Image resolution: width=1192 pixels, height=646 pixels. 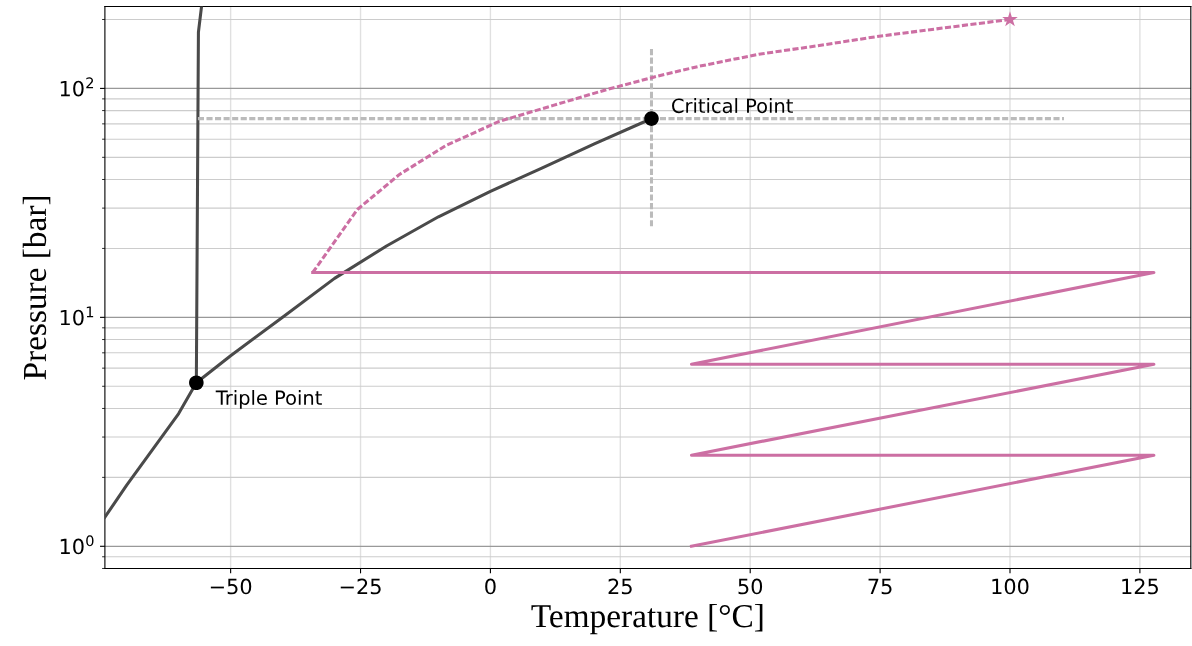 I want to click on x-tick-label: 50, so click(x=750, y=586).